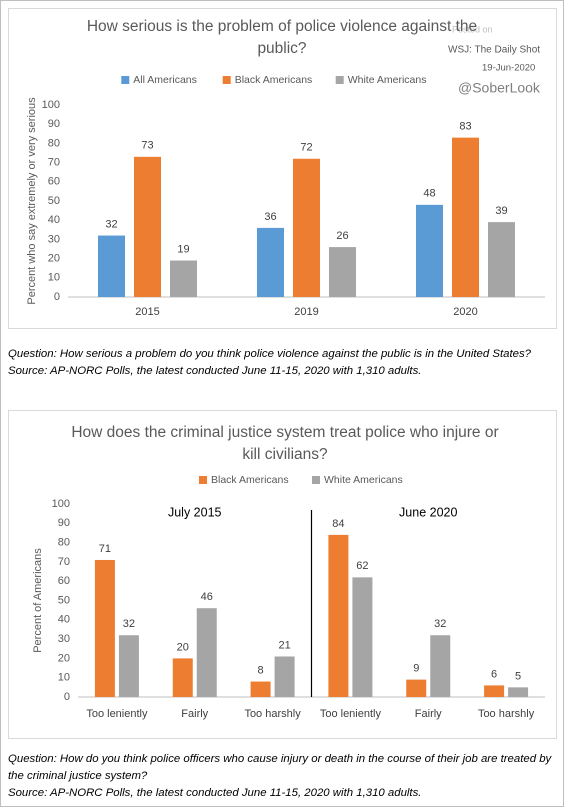 Image resolution: width=564 pixels, height=807 pixels. I want to click on annotation: 19-Jun-2020, so click(508, 68).